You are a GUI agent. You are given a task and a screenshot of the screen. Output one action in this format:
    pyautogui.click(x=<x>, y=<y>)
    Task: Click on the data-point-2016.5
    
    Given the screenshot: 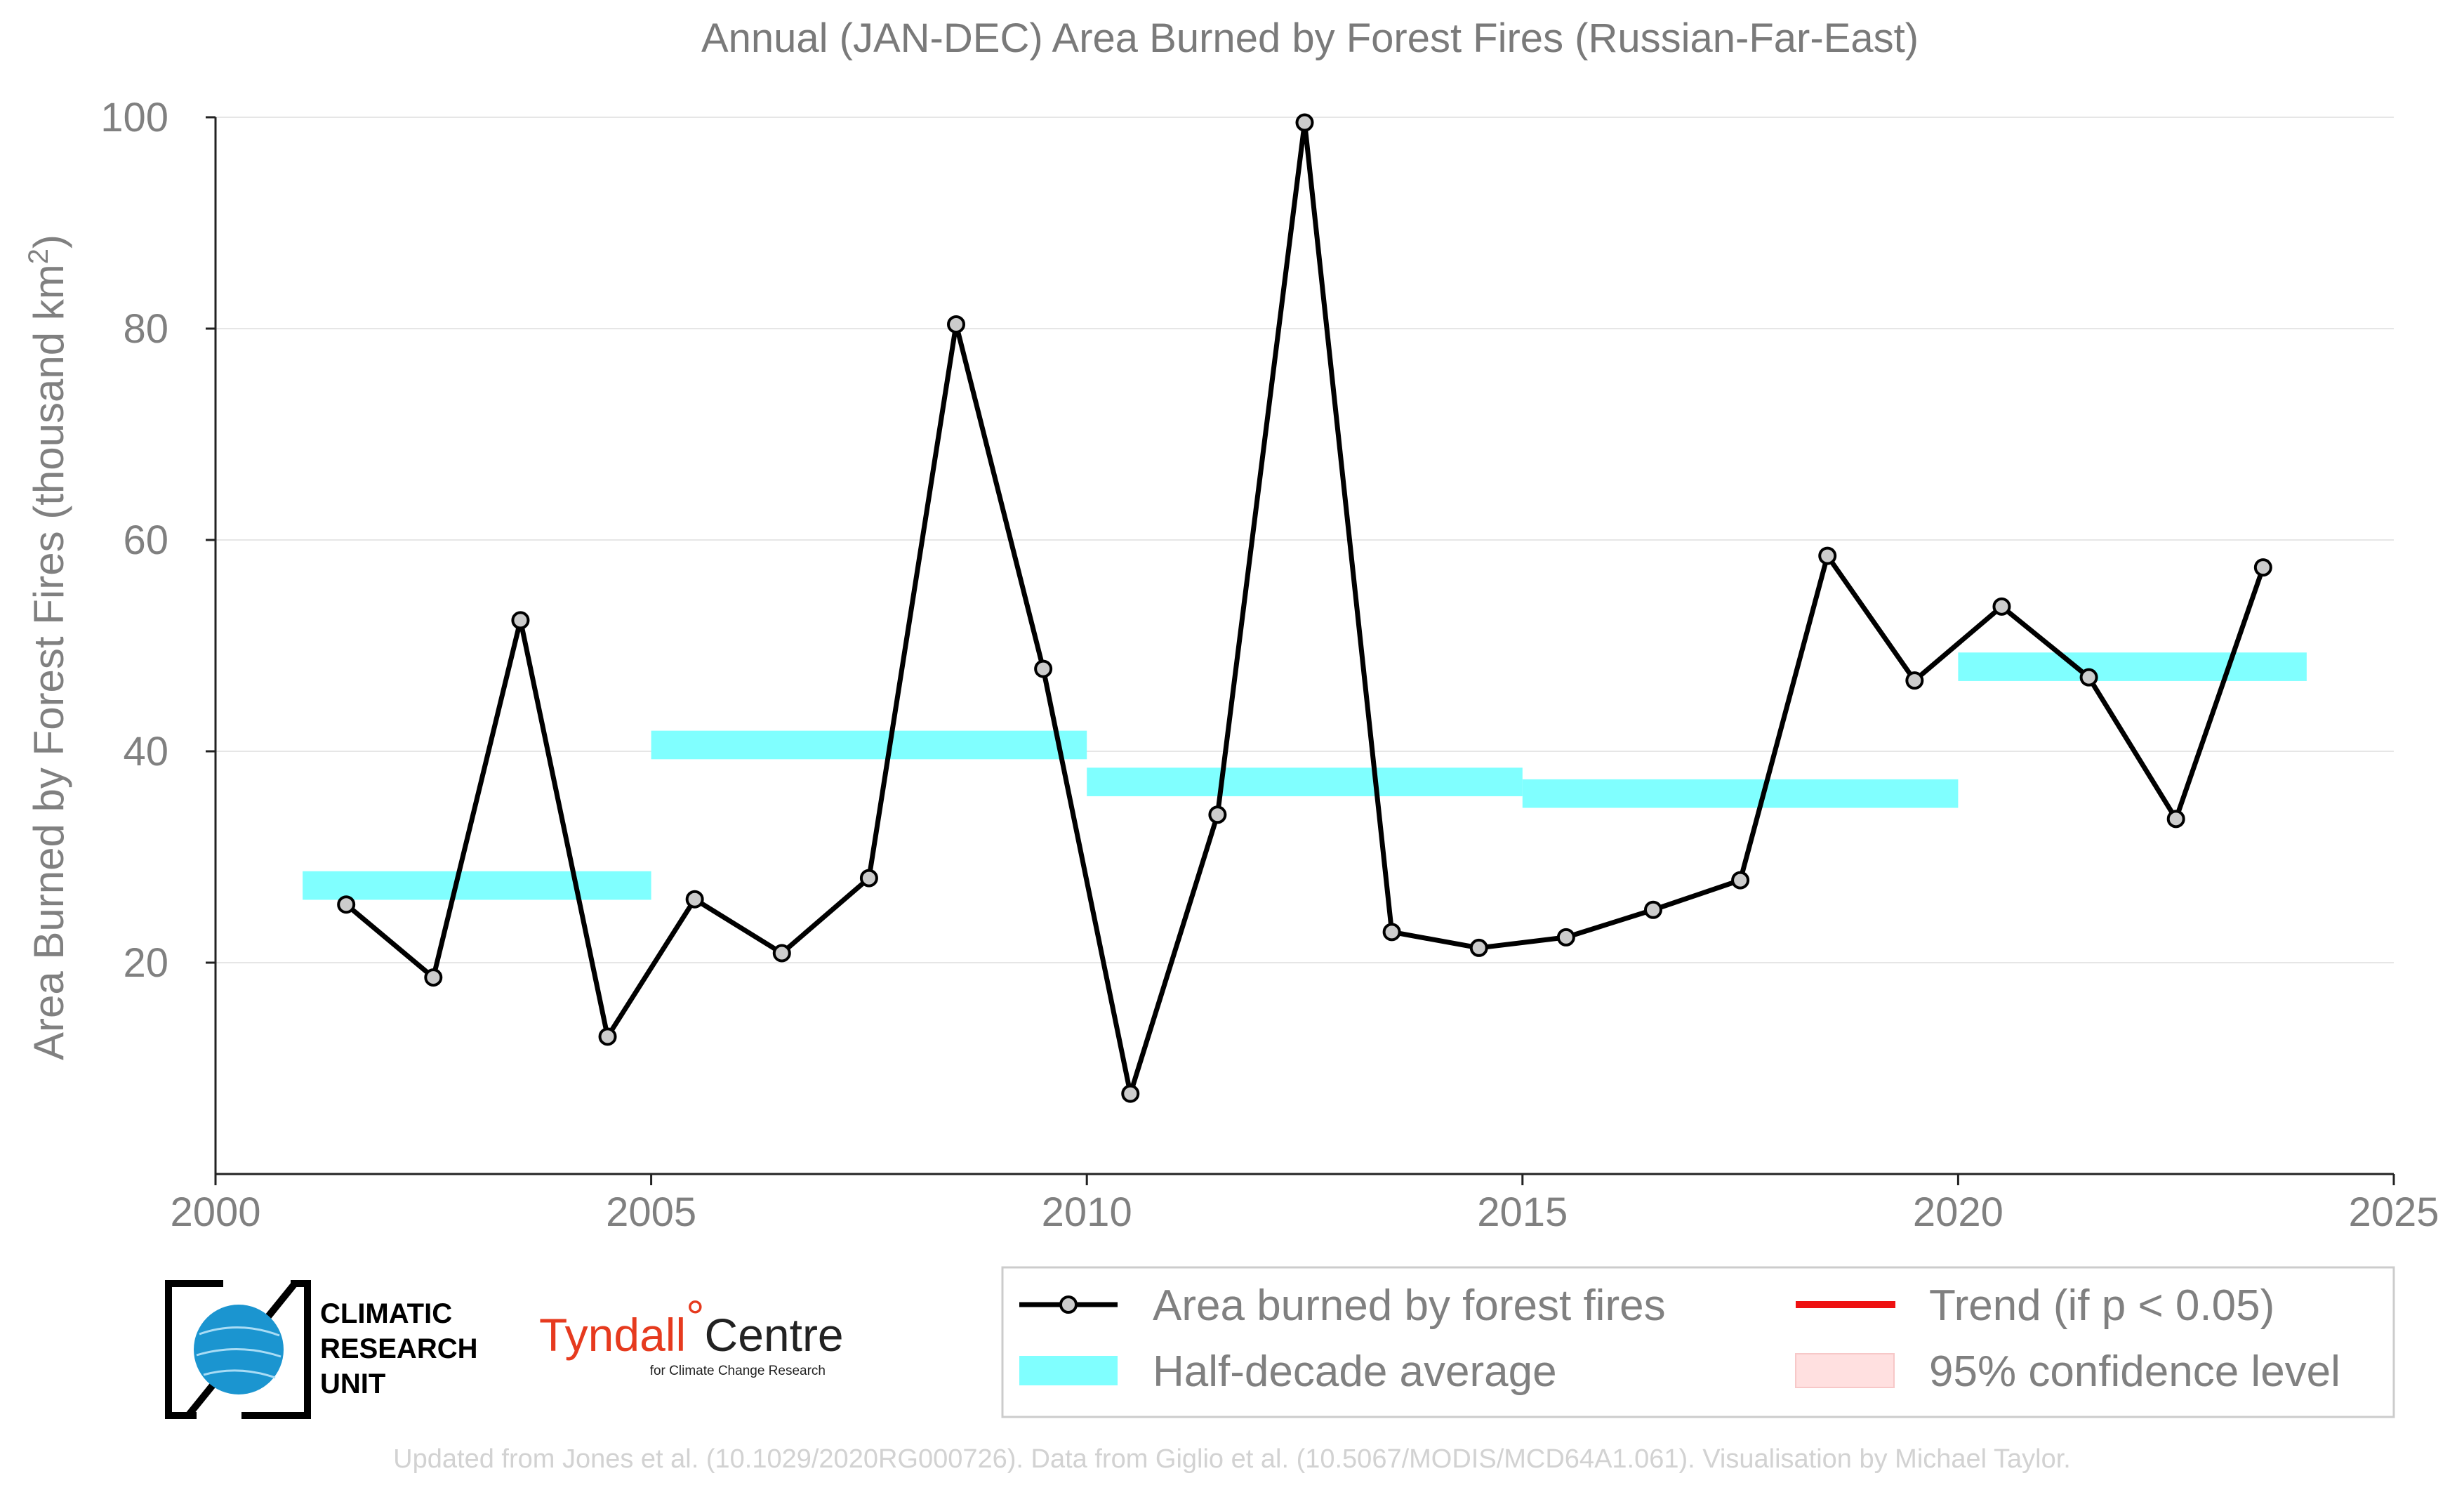 What is the action you would take?
    pyautogui.click(x=1653, y=909)
    